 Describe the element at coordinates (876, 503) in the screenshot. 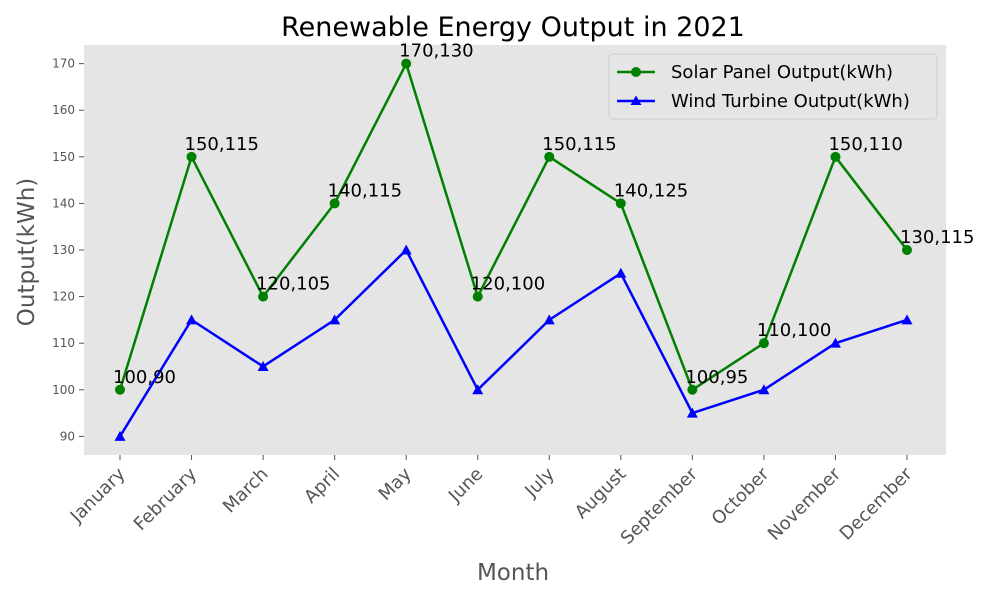

I see `x-tick-label: December` at that location.